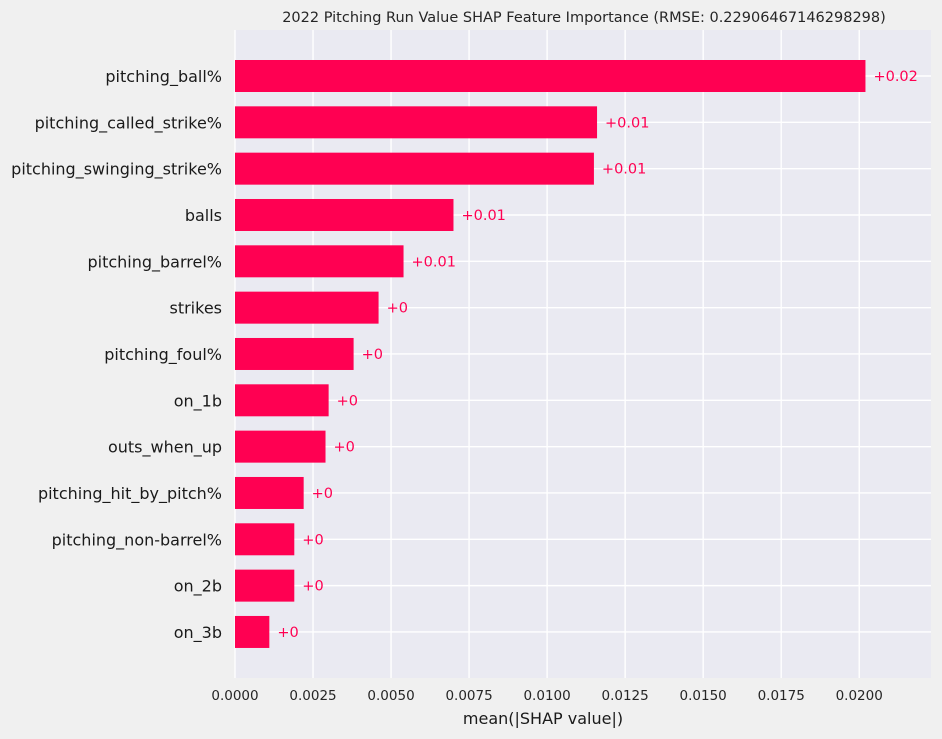 This screenshot has width=942, height=739. Describe the element at coordinates (543, 718) in the screenshot. I see `x-axis-label: mean(|SHAP value|)` at that location.